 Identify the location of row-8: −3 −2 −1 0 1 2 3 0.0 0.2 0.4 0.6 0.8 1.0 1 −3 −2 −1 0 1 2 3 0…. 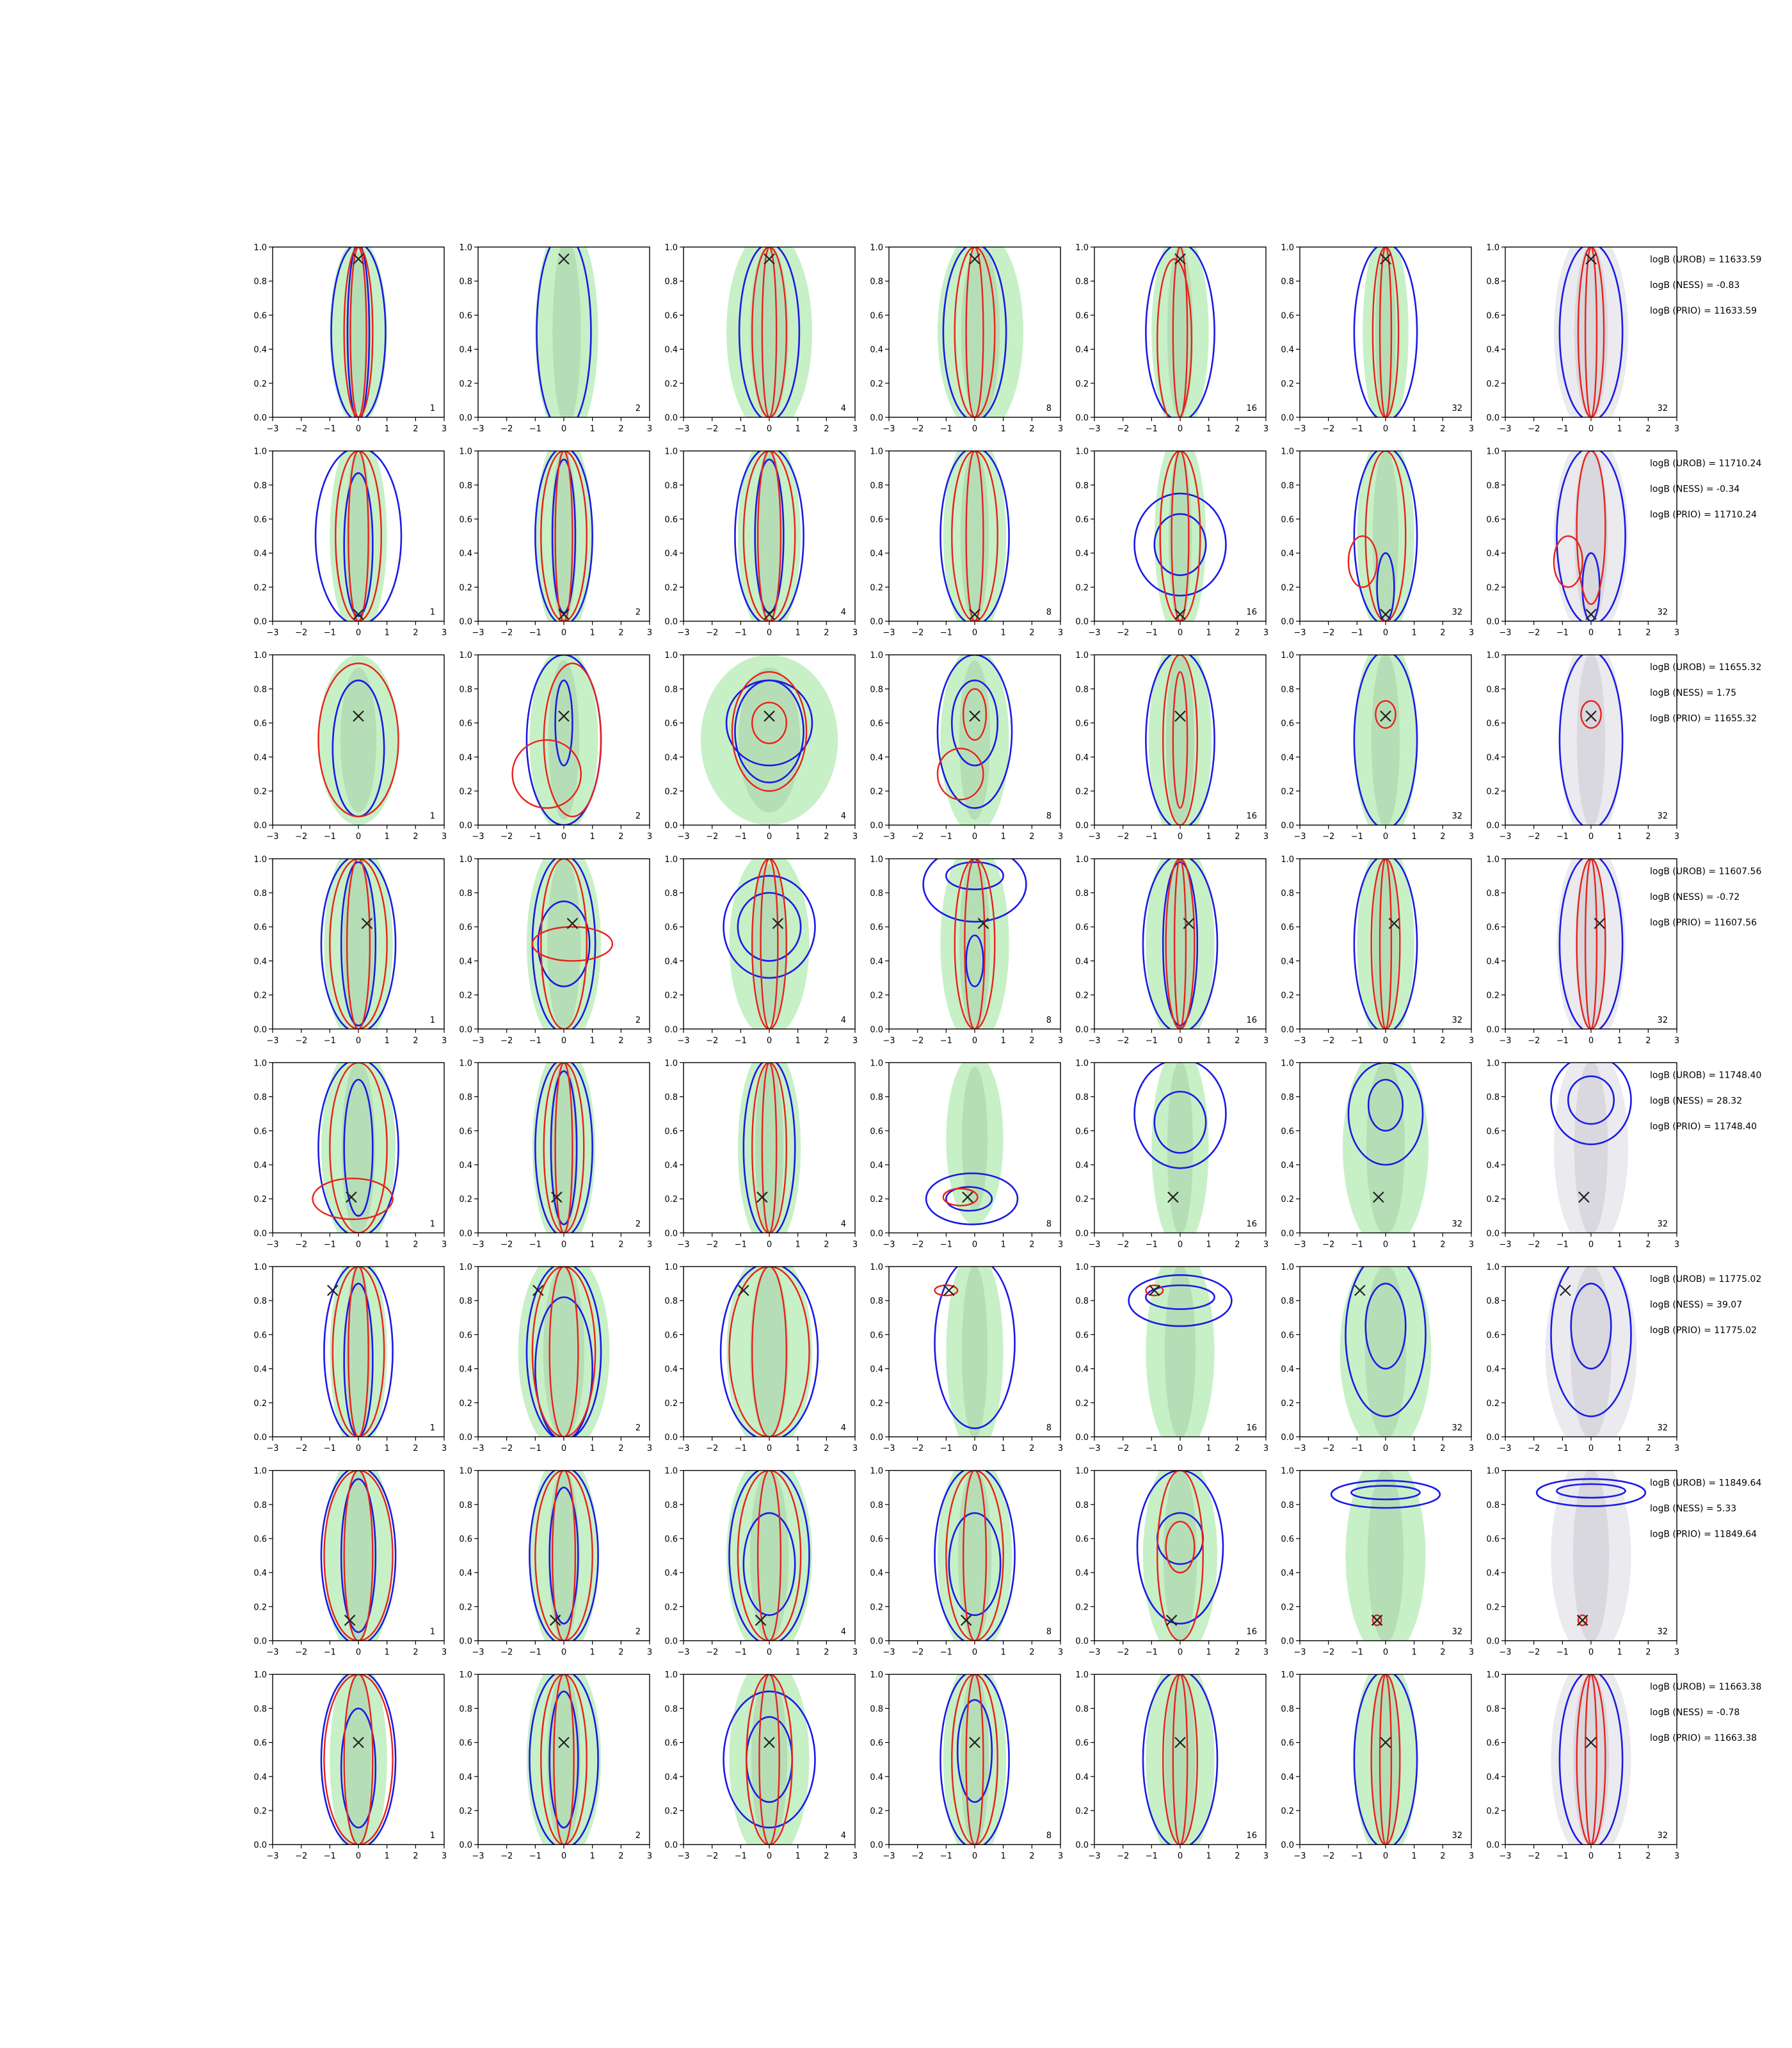
(1007, 1765).